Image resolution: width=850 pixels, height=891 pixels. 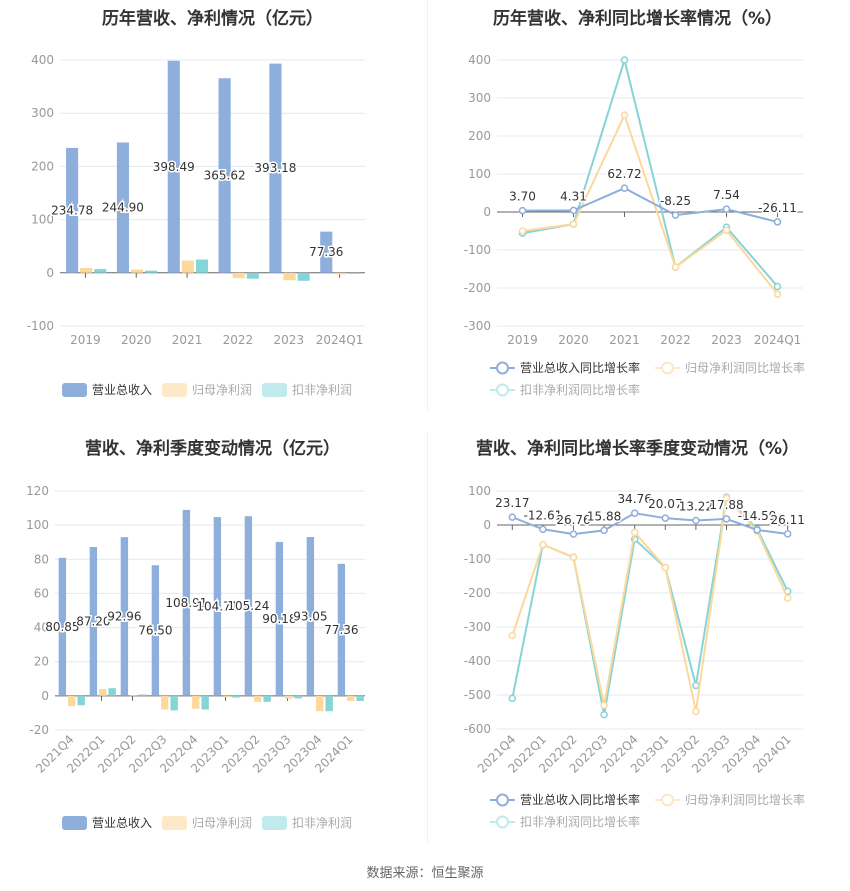 I want to click on svg-text: 108.91, so click(x=186, y=603).